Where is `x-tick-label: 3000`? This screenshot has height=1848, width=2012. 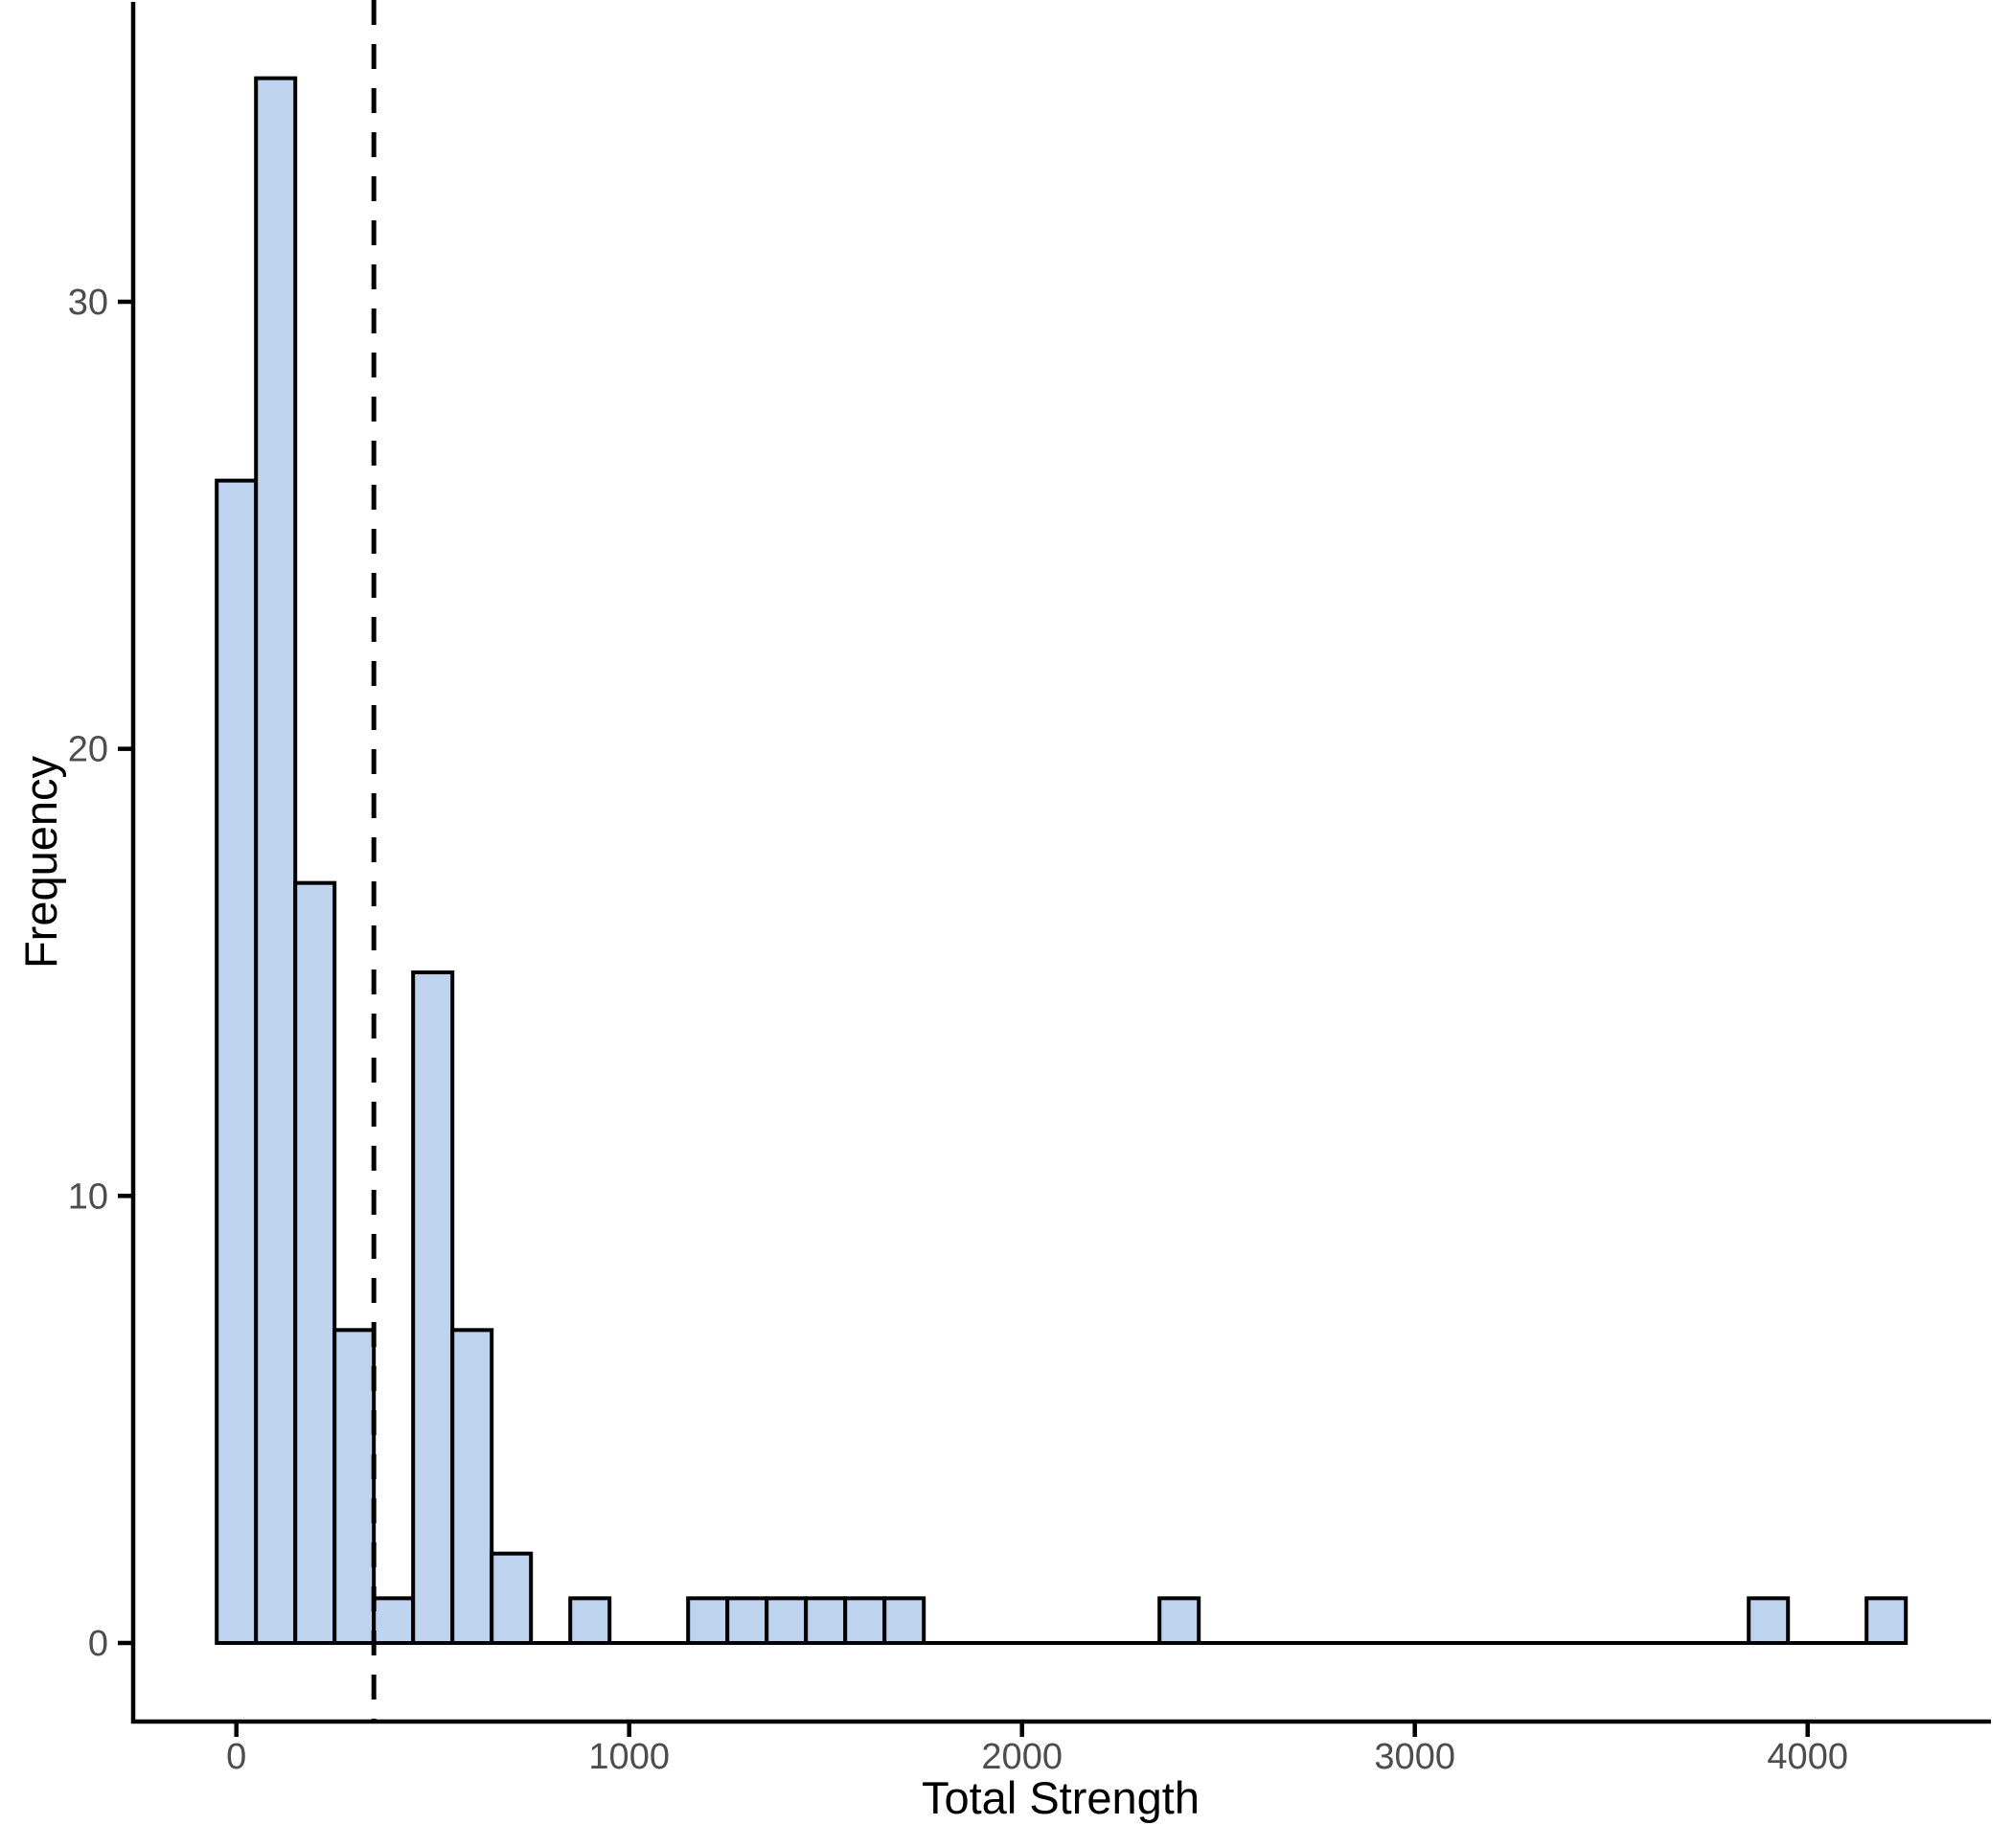
x-tick-label: 3000 is located at coordinates (1414, 1757).